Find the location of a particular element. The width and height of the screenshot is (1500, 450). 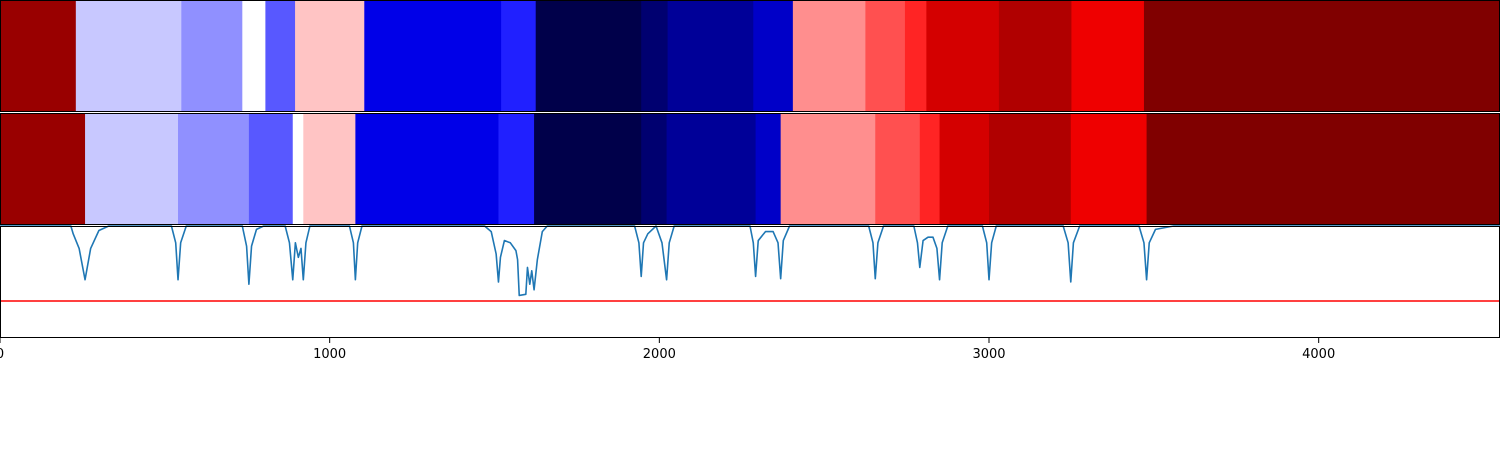

x-axis: 0 1000 2000 3000 4000 is located at coordinates (667, 350).